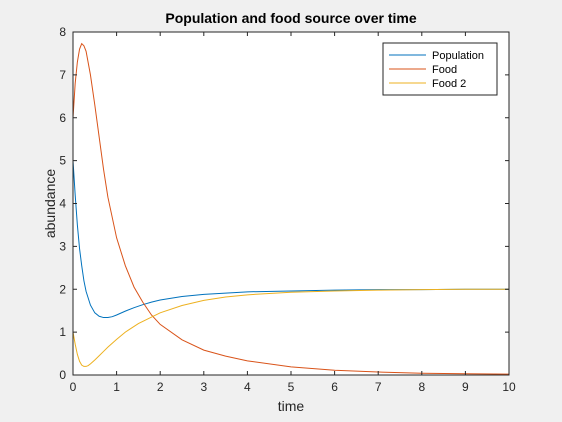 This screenshot has height=422, width=562. I want to click on y-tick-label: 4, so click(62, 204).